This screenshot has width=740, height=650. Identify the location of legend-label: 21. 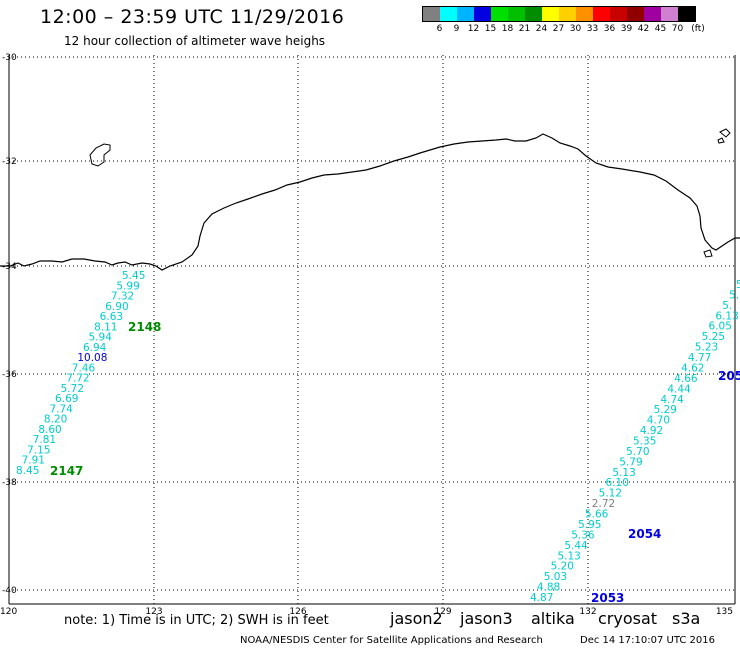
(524, 29).